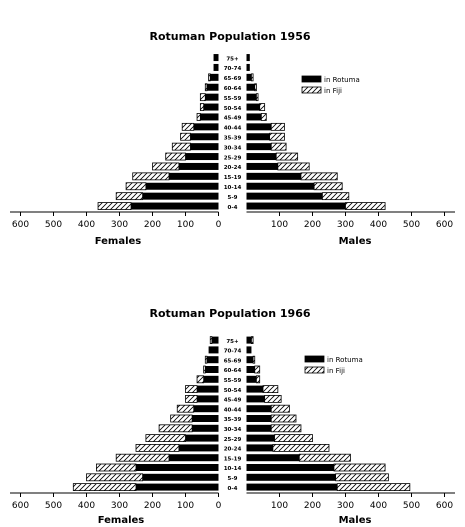 This screenshot has height=527, width=465. I want to click on legend-label: in Rotuma, so click(342, 80).